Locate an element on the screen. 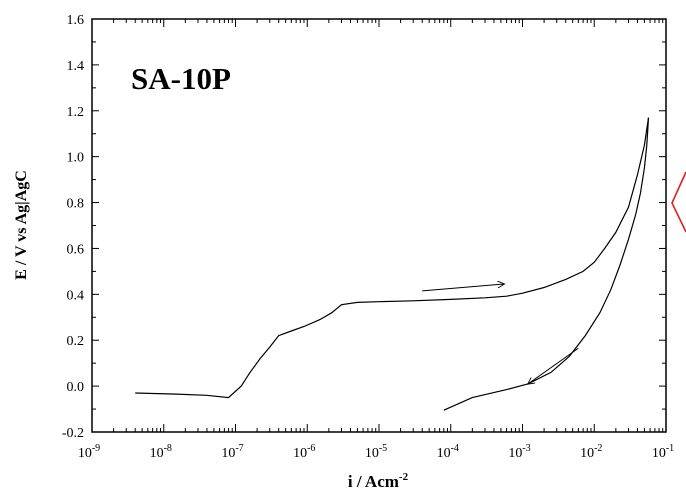 This screenshot has height=500, width=686. y-tick-label: 1.2 is located at coordinates (76, 112).